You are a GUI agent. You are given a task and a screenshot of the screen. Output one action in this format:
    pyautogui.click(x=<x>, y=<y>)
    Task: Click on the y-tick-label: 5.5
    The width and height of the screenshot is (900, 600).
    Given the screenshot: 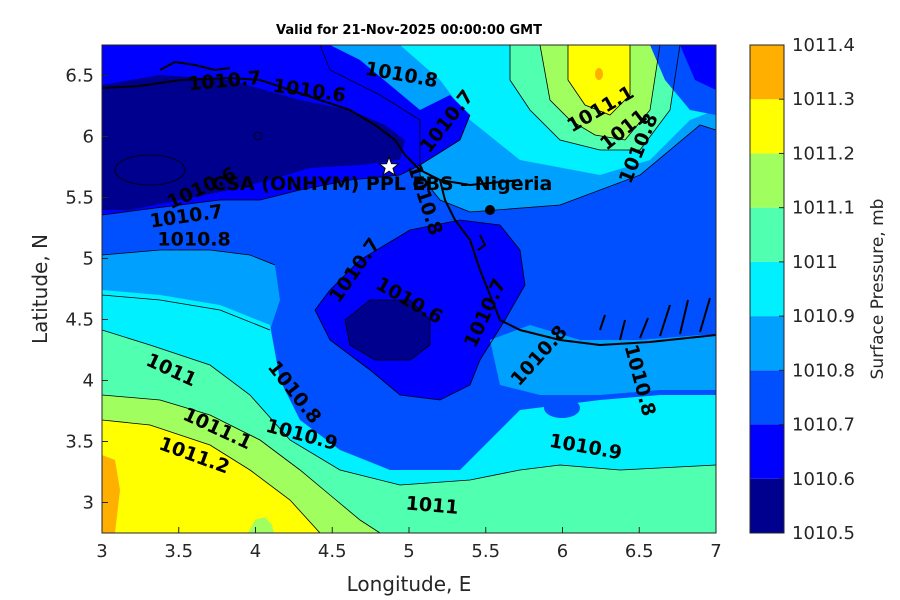 What is the action you would take?
    pyautogui.click(x=79, y=198)
    